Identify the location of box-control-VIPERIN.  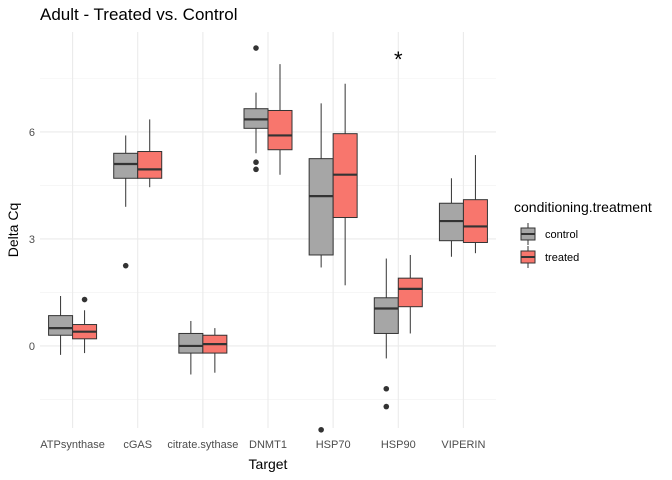
(451, 217).